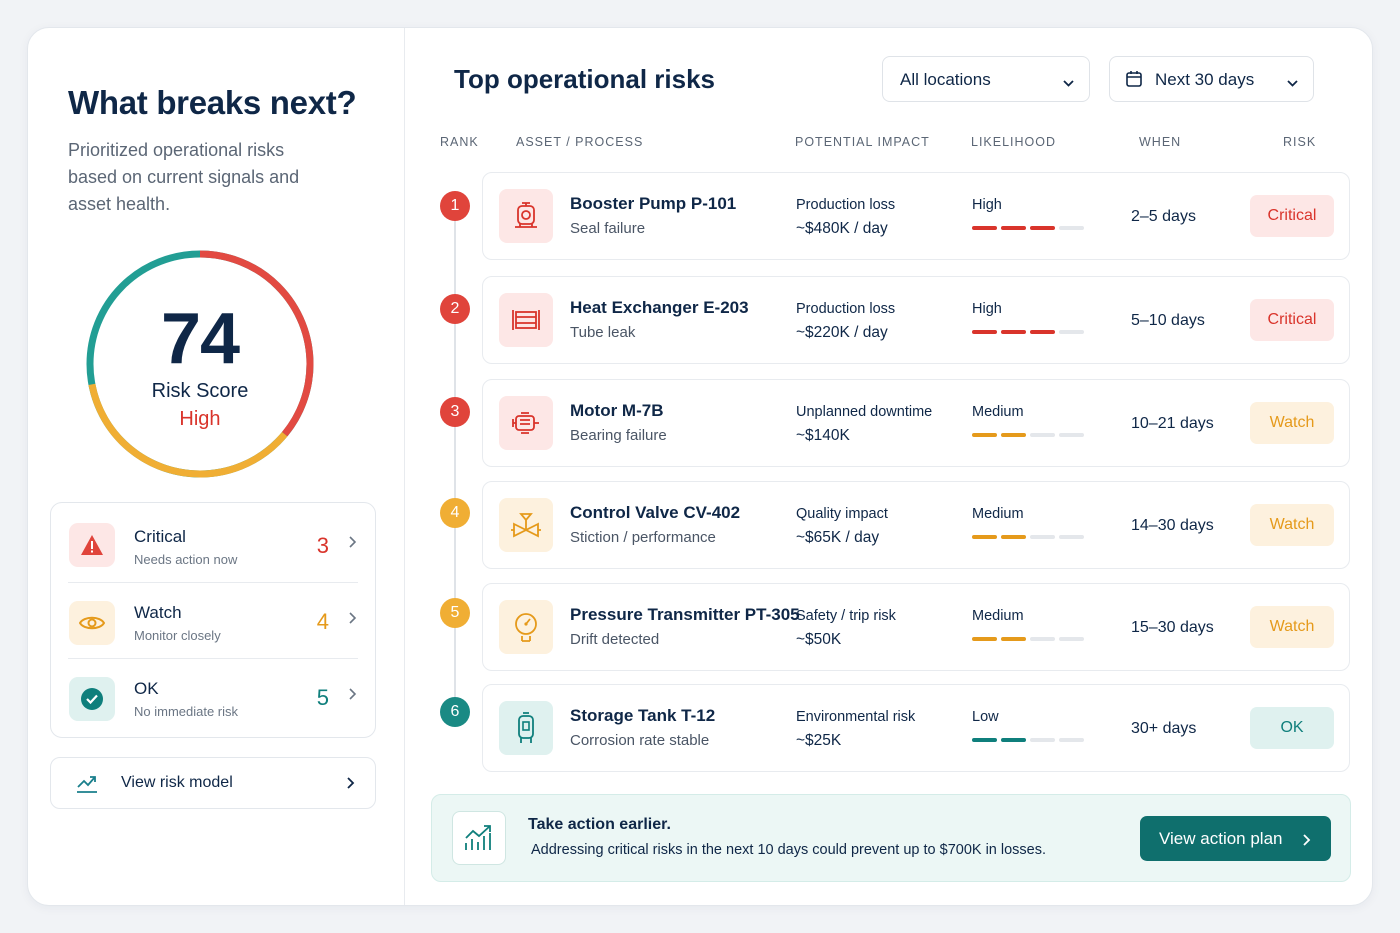 Image resolution: width=1400 pixels, height=933 pixels. What do you see at coordinates (842, 228) in the screenshot?
I see `impact-value: ~$480K / day` at bounding box center [842, 228].